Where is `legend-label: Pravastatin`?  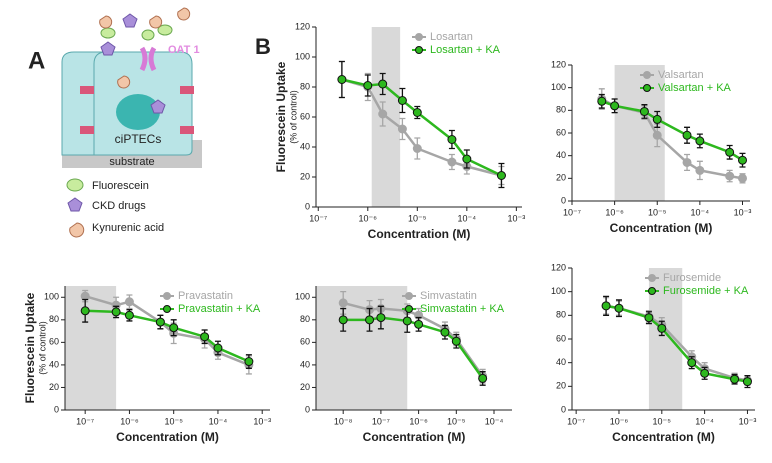 legend-label: Pravastatin is located at coordinates (205, 296).